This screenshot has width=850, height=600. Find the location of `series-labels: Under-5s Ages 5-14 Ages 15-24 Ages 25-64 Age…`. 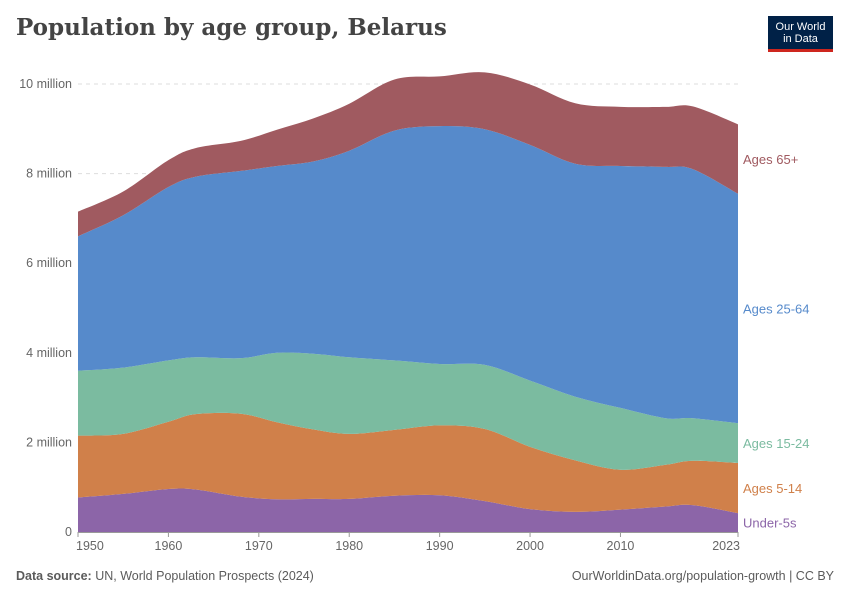

series-labels: Under-5s Ages 5-14 Ages 15-24 Ages 25-64 Age… is located at coordinates (776, 341).